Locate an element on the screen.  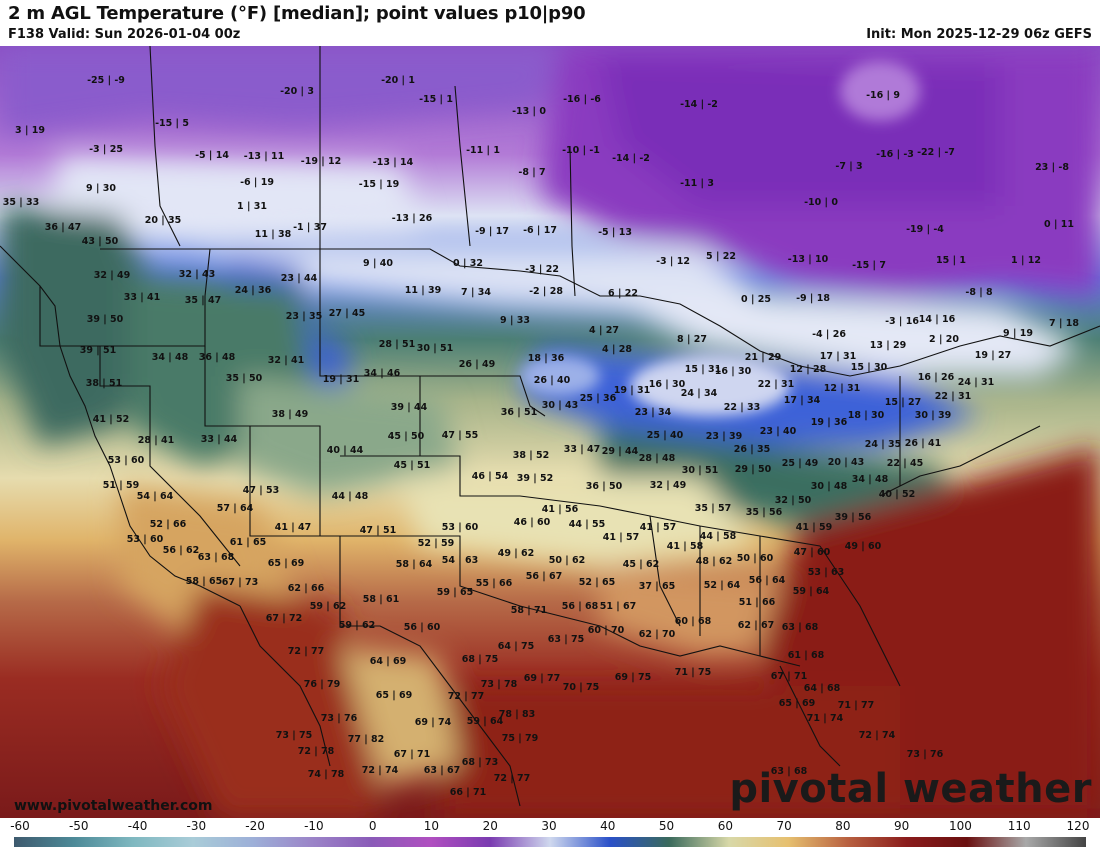
point-value-label: 35 | 47 is located at coordinates (203, 300).